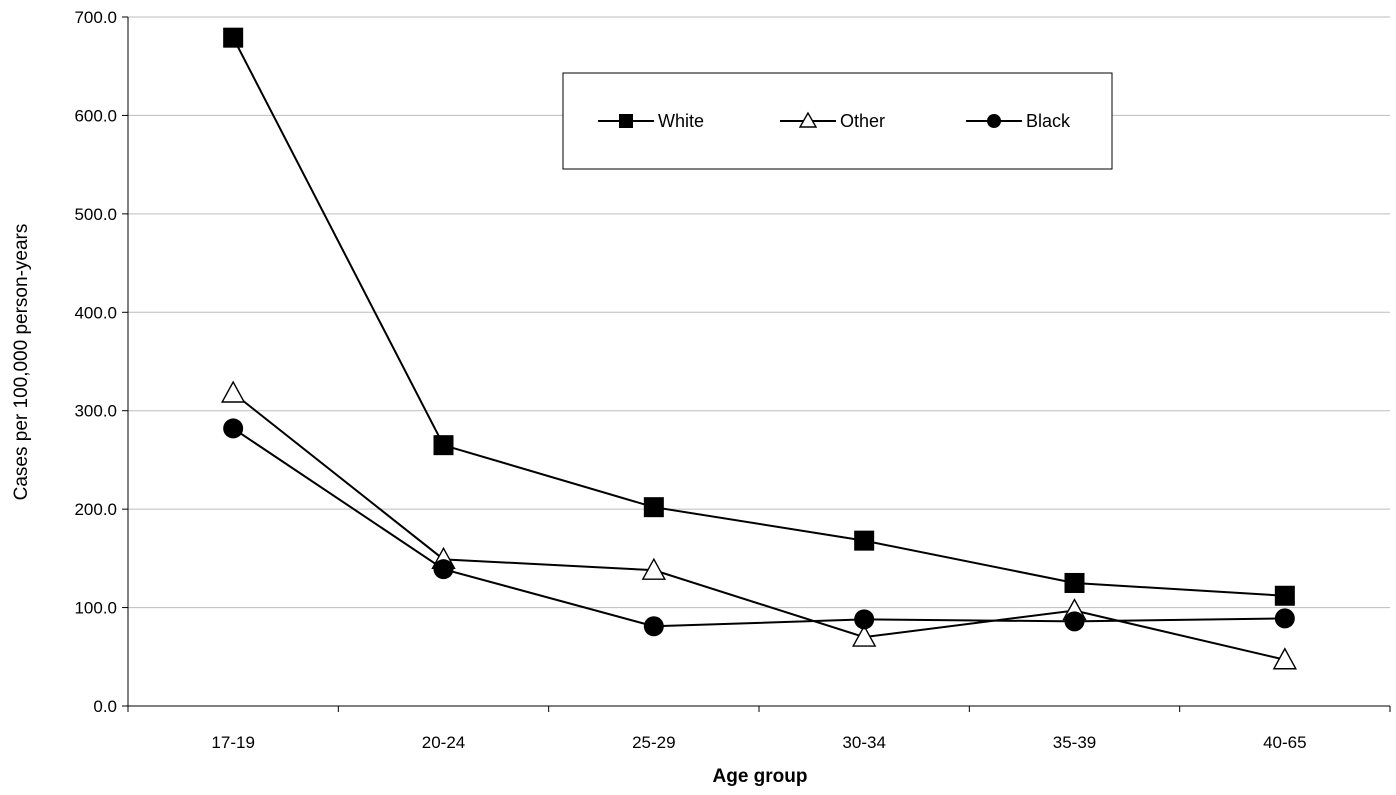 The width and height of the screenshot is (1396, 795). What do you see at coordinates (95, 362) in the screenshot?
I see `y-tick-labels: 0.0 100.0 200.0 300.0 400.0 500.0 600.0 700.0` at bounding box center [95, 362].